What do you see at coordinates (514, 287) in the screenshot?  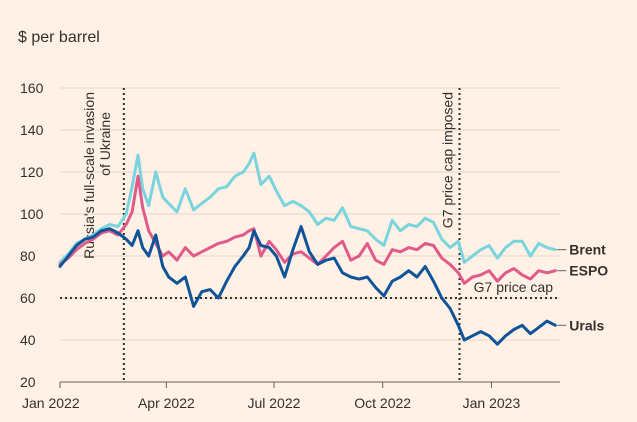 I see `price-cap-label: G7 price cap` at bounding box center [514, 287].